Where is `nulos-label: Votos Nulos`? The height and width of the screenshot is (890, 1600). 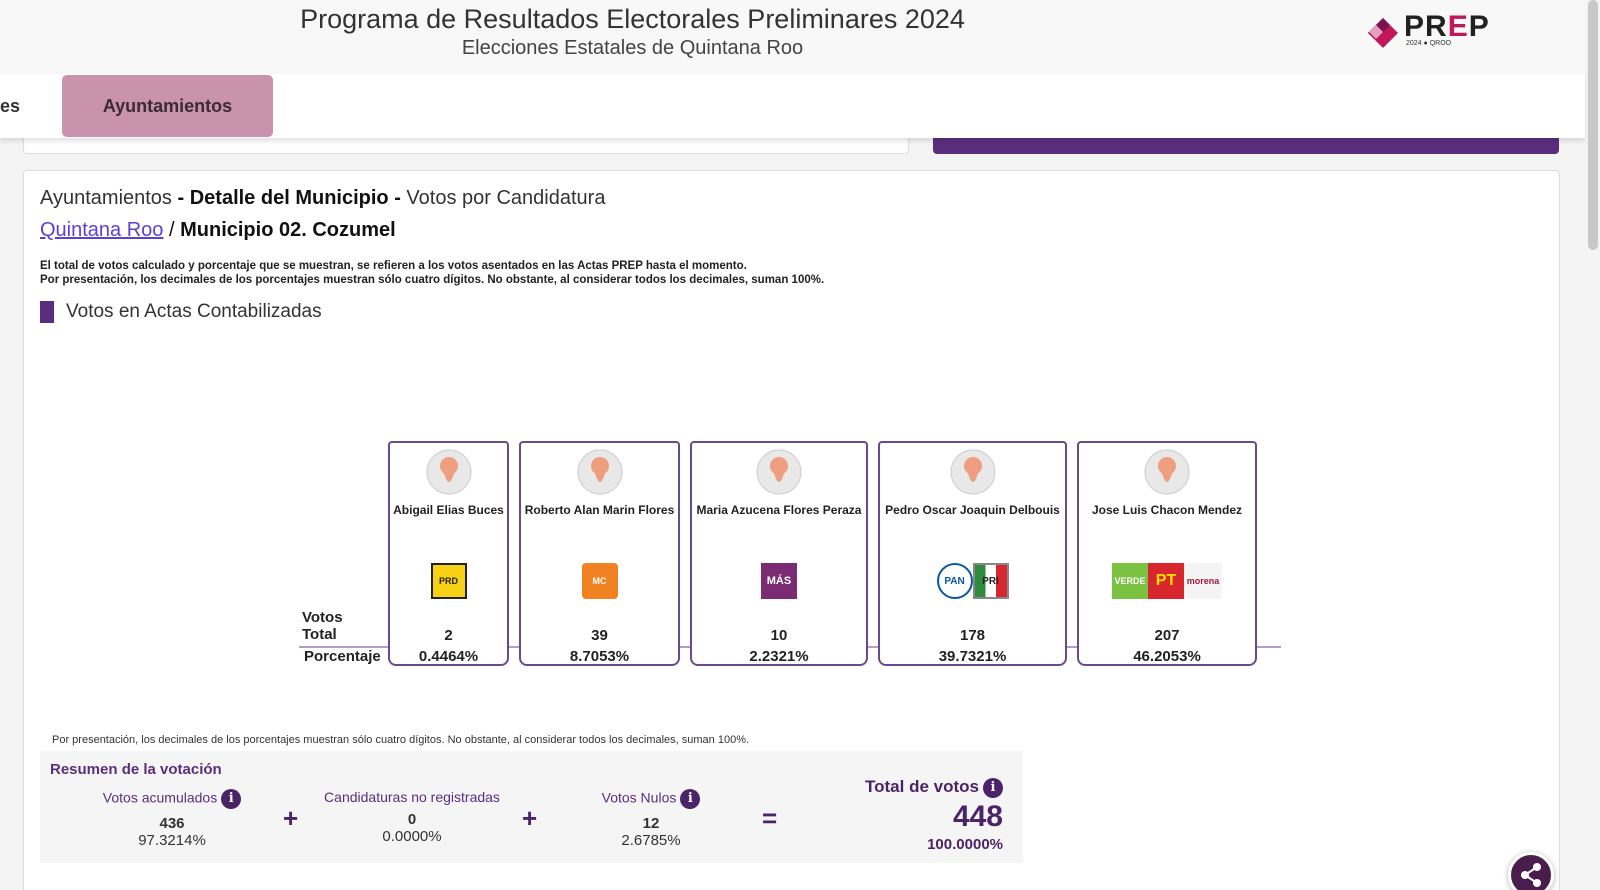 nulos-label: Votos Nulos is located at coordinates (639, 797).